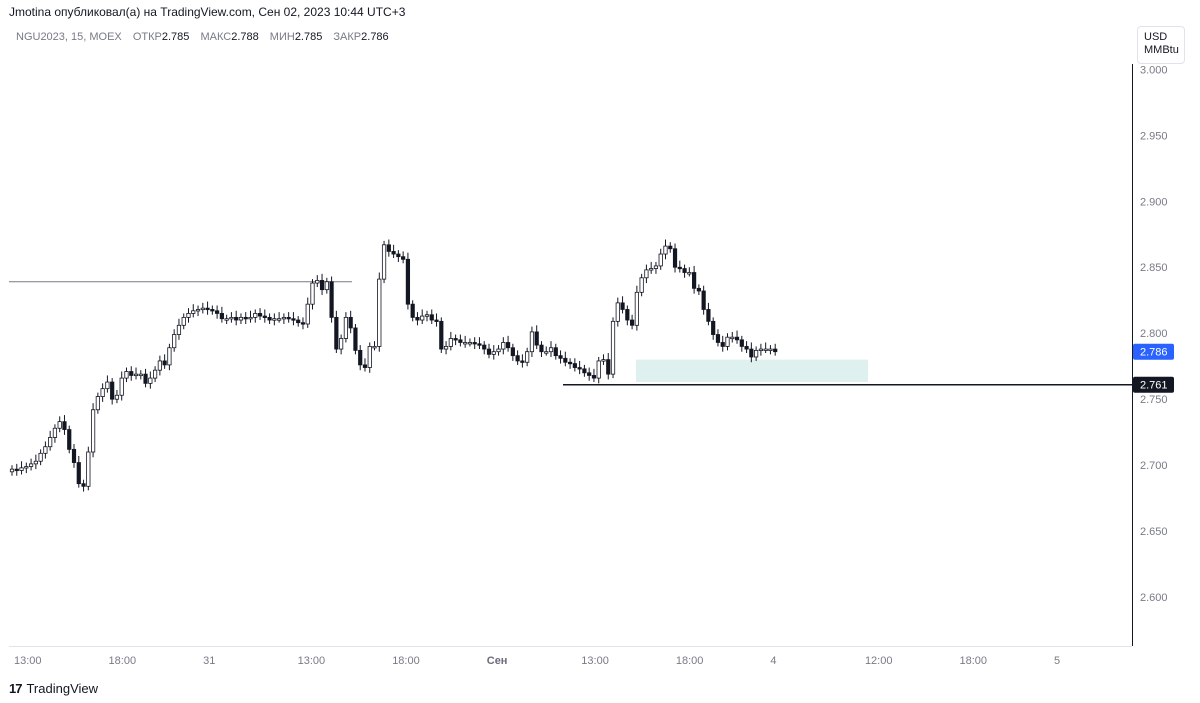 The width and height of the screenshot is (1200, 703). I want to click on currency-unit-button: USD MMBtu, so click(1161, 45).